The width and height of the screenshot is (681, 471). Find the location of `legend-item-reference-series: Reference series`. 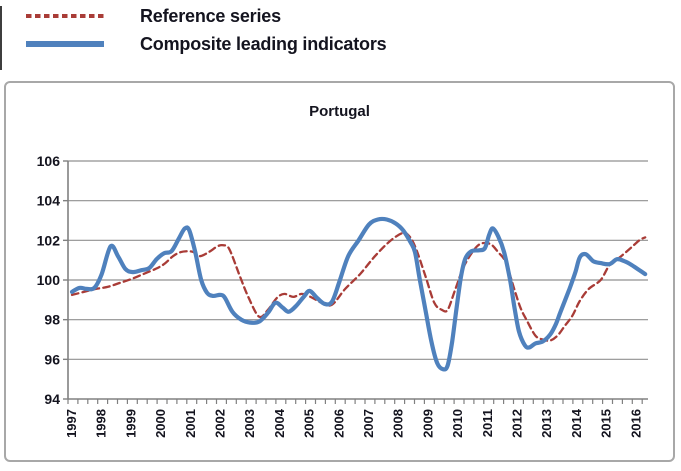

legend-item-reference-series: Reference series is located at coordinates (260, 16).